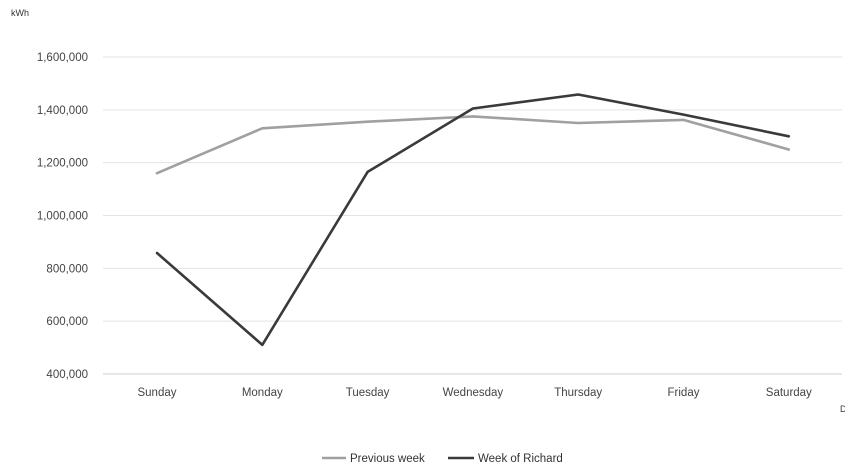 Image resolution: width=845 pixels, height=466 pixels. I want to click on x-tick-label: Monday, so click(262, 393).